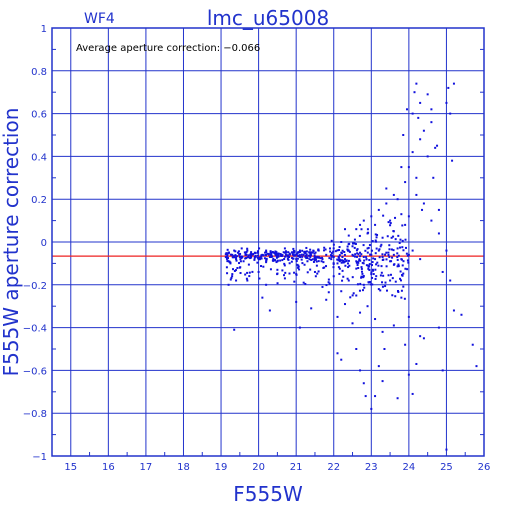 The height and width of the screenshot is (512, 512). Describe the element at coordinates (371, 467) in the screenshot. I see `x-tick-label: 23` at that location.